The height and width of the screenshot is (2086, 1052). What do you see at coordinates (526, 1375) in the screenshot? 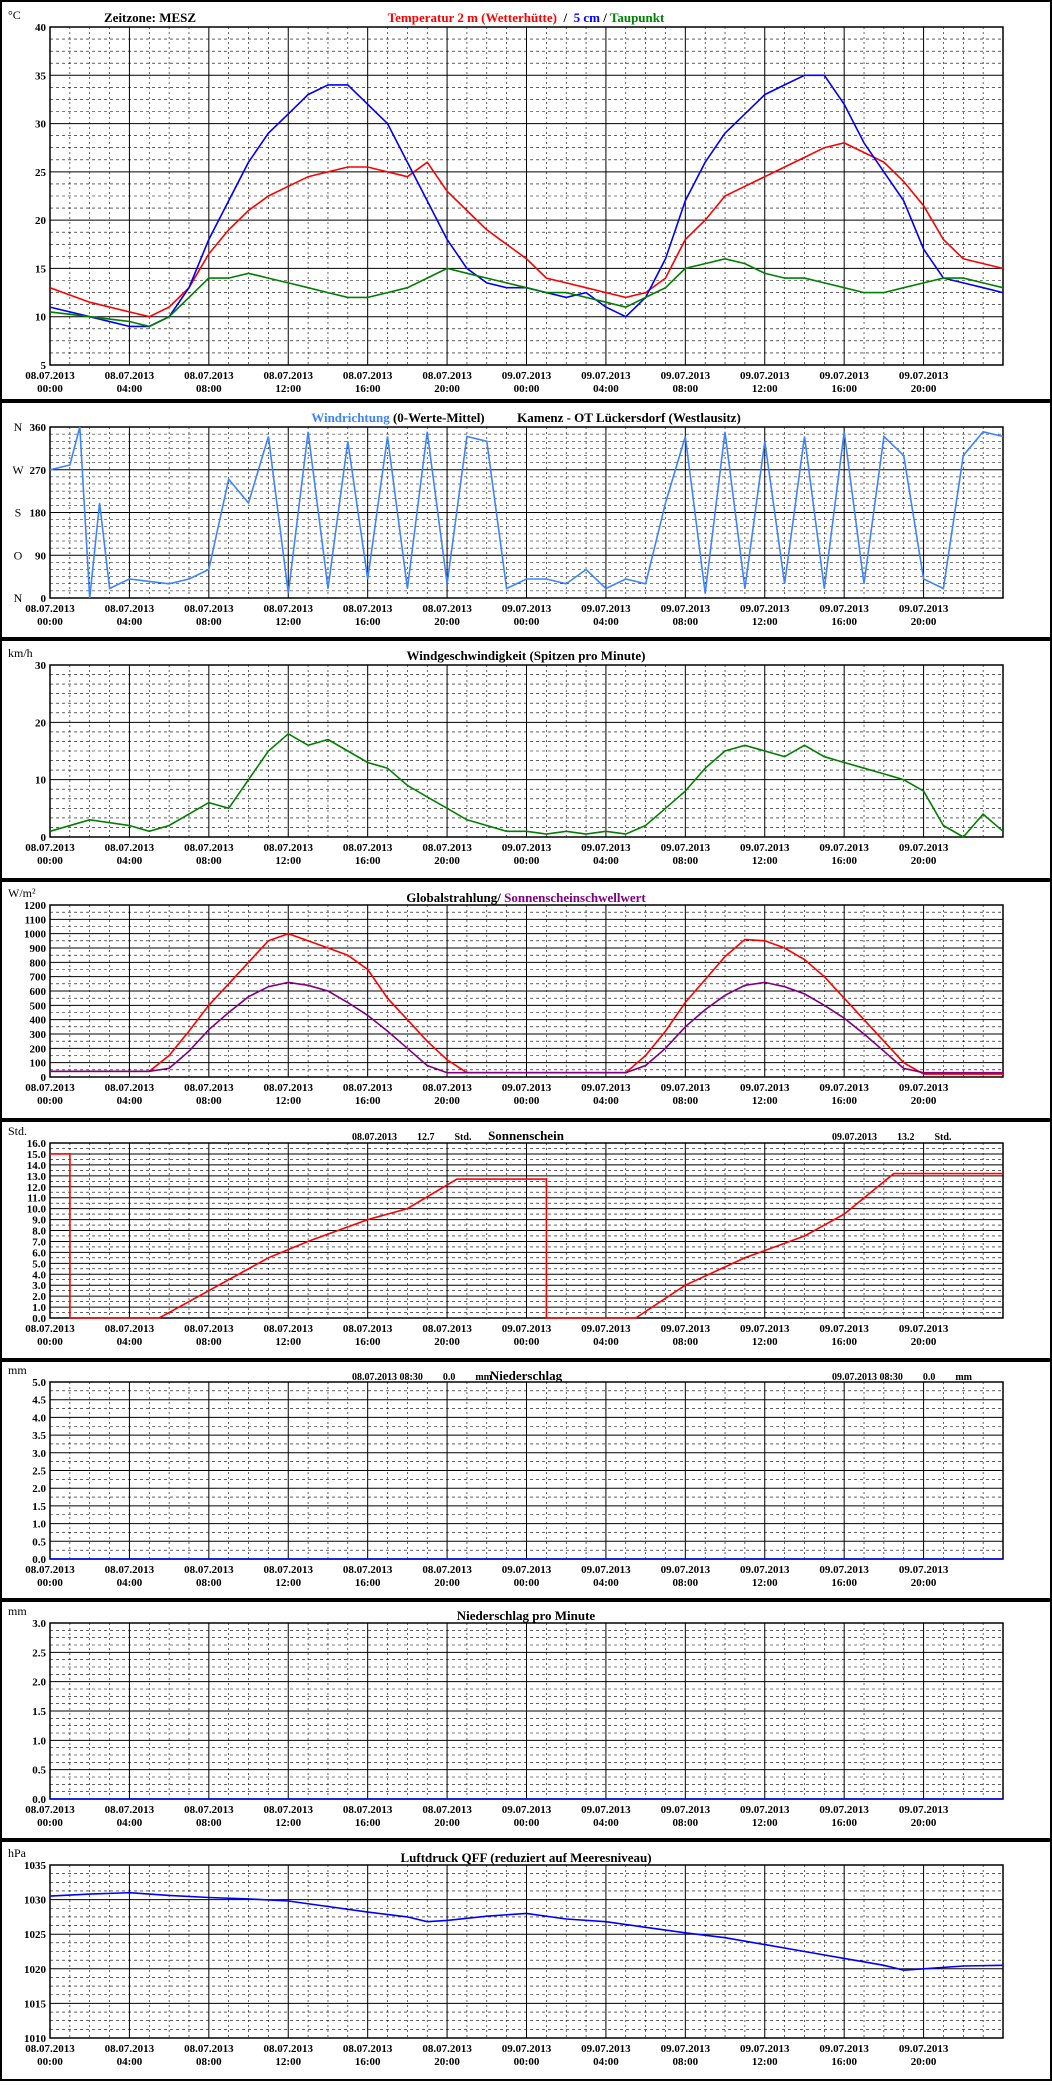
I see `chart-title: Niederschlag` at bounding box center [526, 1375].